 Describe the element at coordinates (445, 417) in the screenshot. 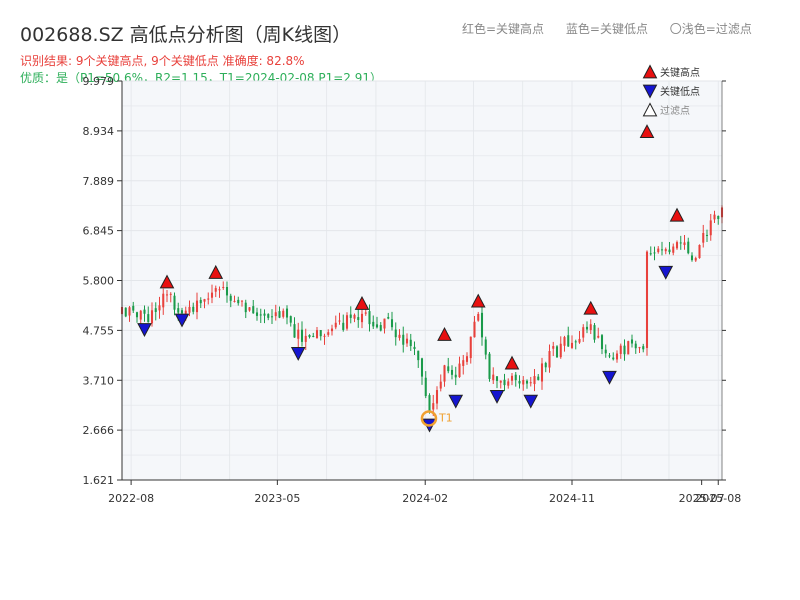

I see `t1-label: T1` at that location.